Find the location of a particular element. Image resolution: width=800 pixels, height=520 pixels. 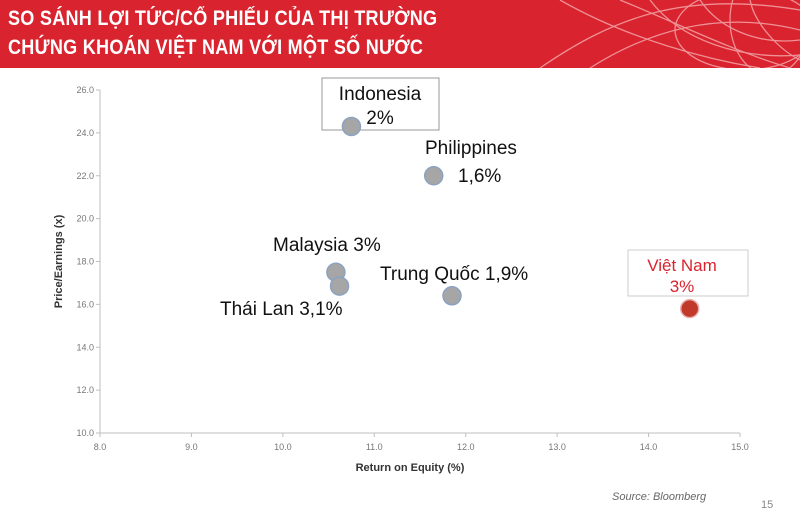

x-tick-label: 14.0 is located at coordinates (649, 447).